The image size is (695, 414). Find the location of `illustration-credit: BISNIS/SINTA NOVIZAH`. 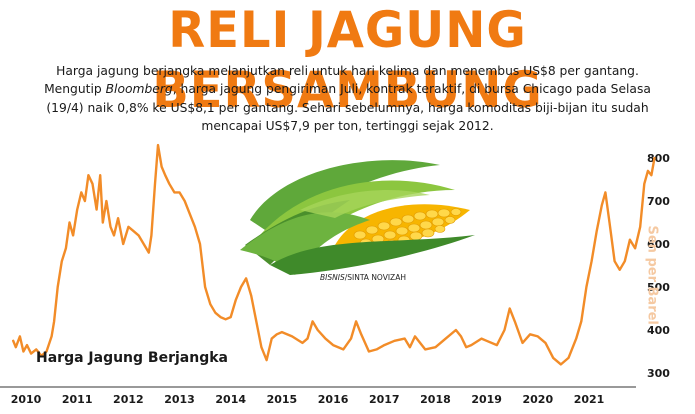

illustration-credit: BISNIS/SINTA NOVIZAH is located at coordinates (363, 277).